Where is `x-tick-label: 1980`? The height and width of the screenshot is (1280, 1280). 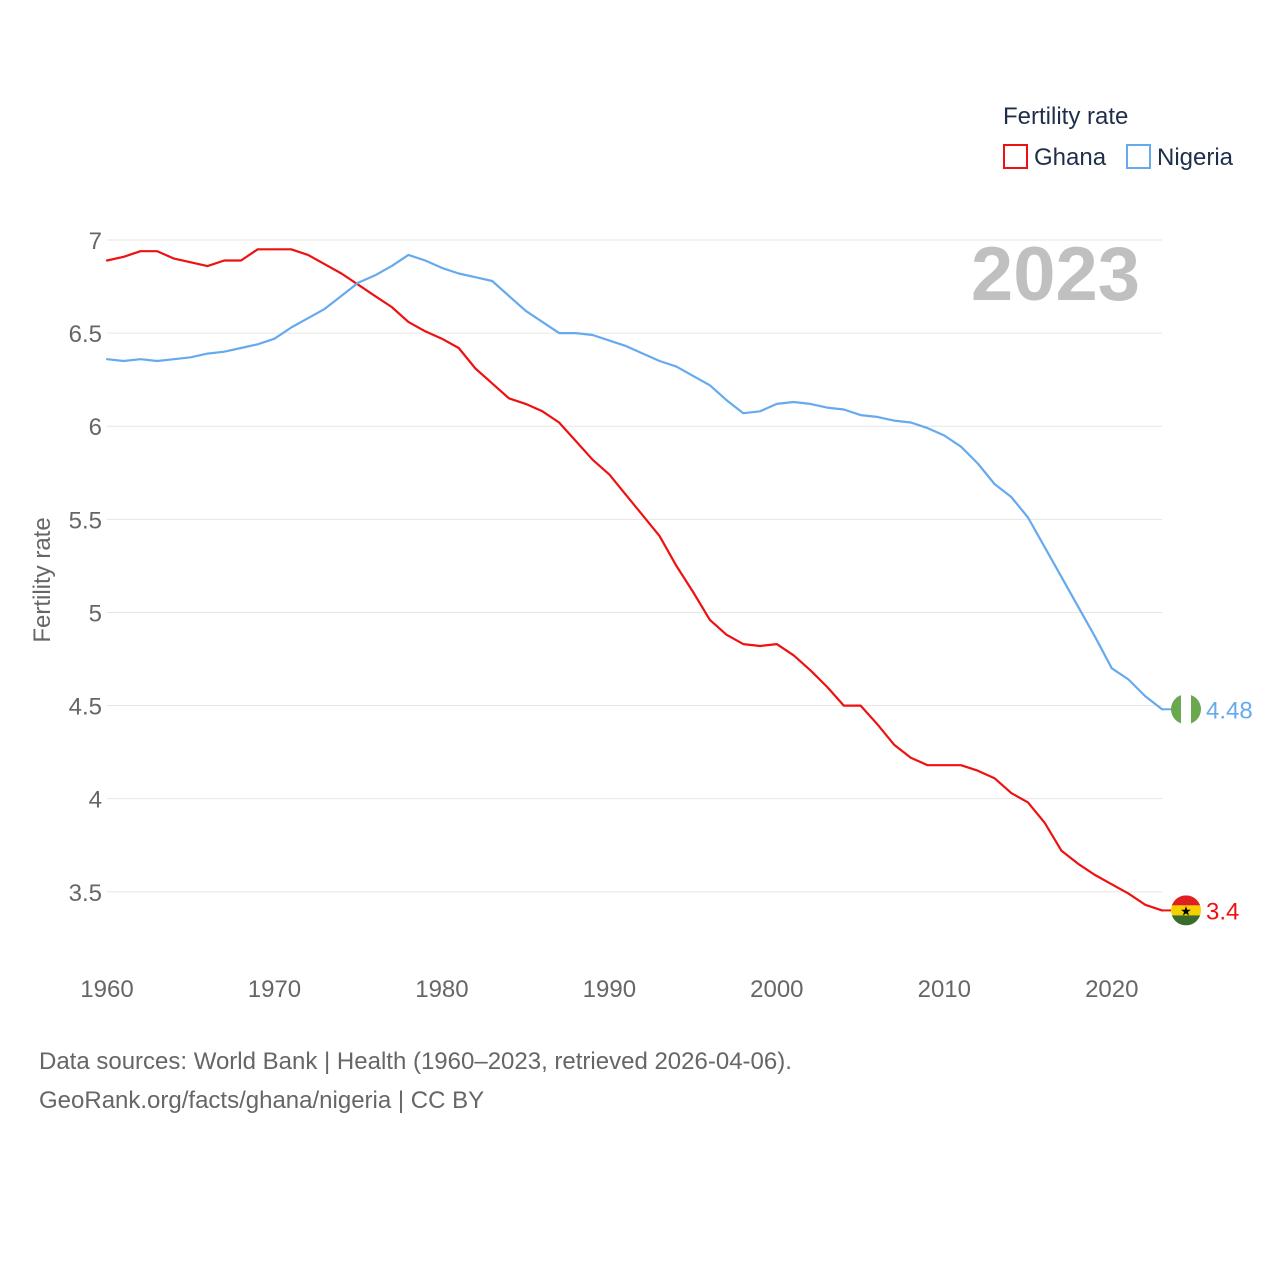
x-tick-label: 1980 is located at coordinates (441, 989).